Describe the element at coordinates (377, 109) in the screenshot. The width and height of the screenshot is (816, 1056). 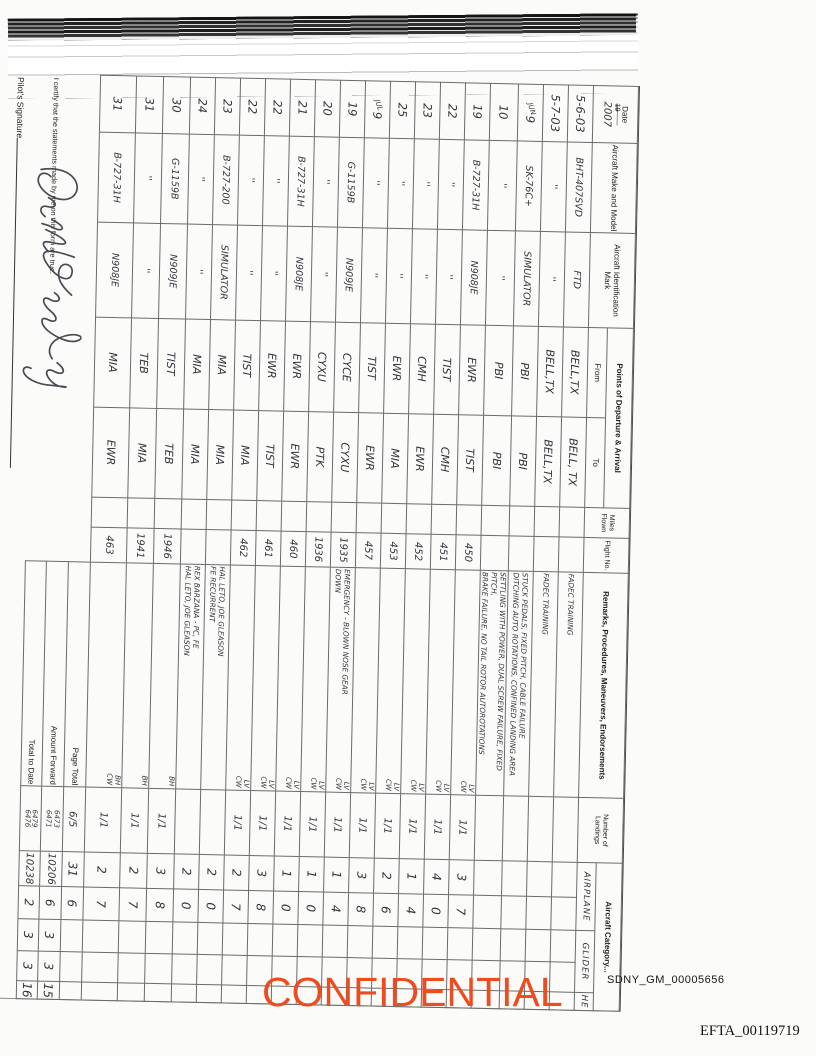
I see `cell-date: JUL9` at that location.